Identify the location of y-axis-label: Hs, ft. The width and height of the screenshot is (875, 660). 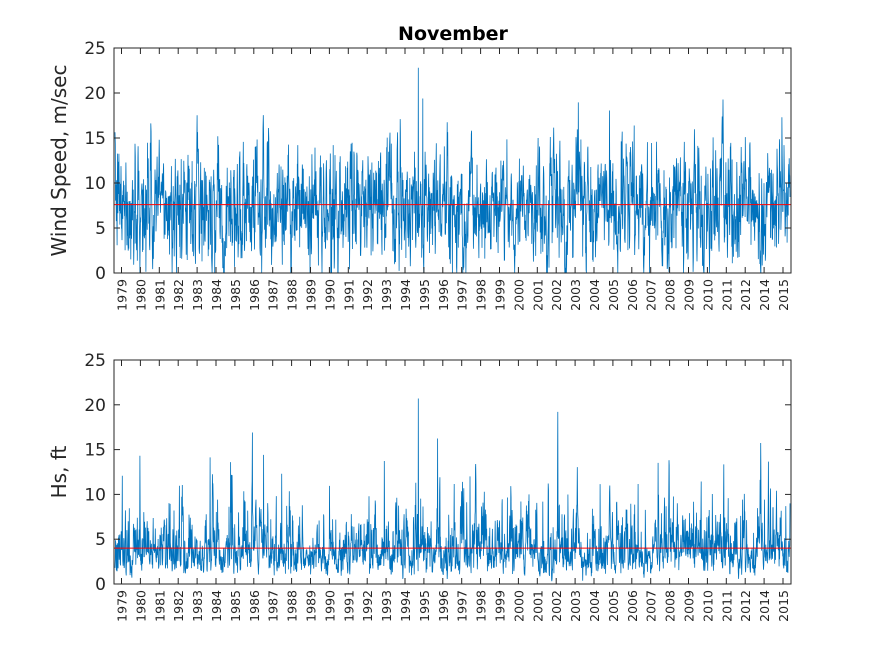
(59, 471).